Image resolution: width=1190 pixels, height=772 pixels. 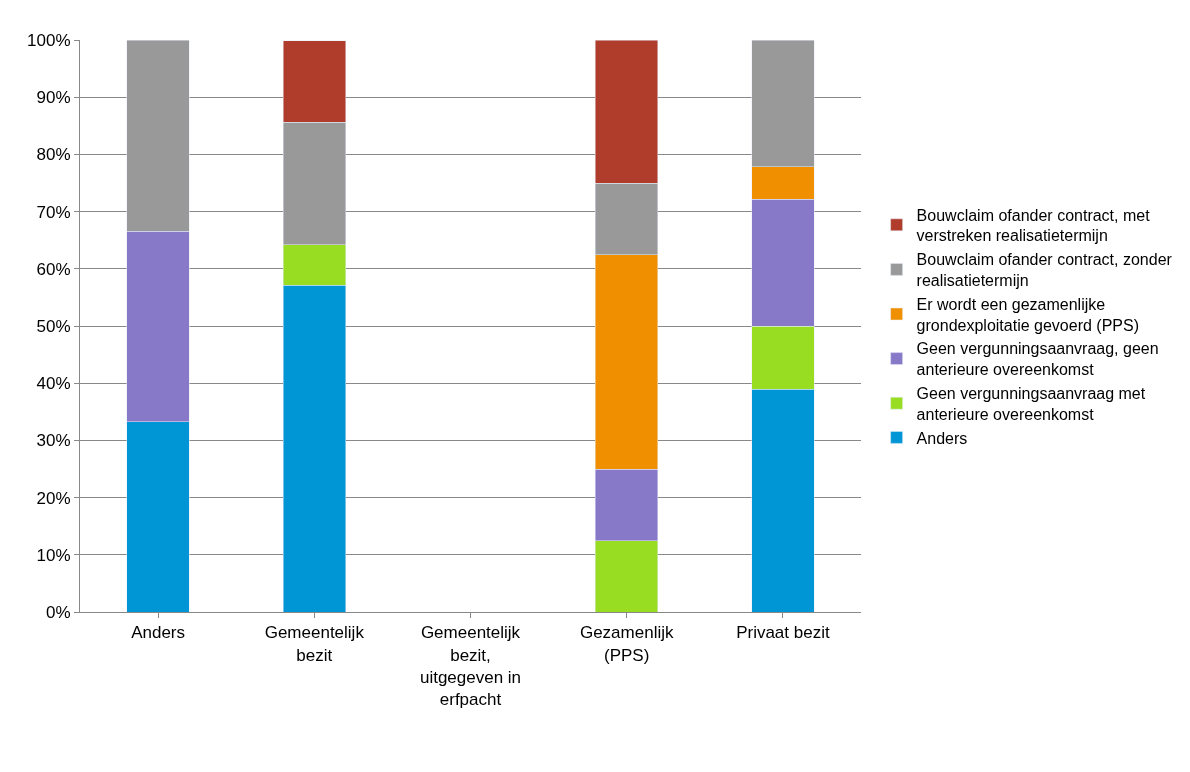 I want to click on legend-label: Geen vergunningsaanvraag, geen anterieure overeenkomst, so click(x=1037, y=359).